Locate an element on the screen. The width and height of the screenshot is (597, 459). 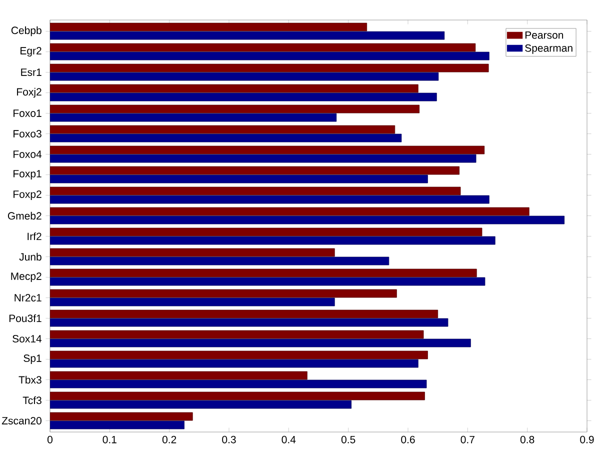
x-tick-label: 0.5 is located at coordinates (348, 440).